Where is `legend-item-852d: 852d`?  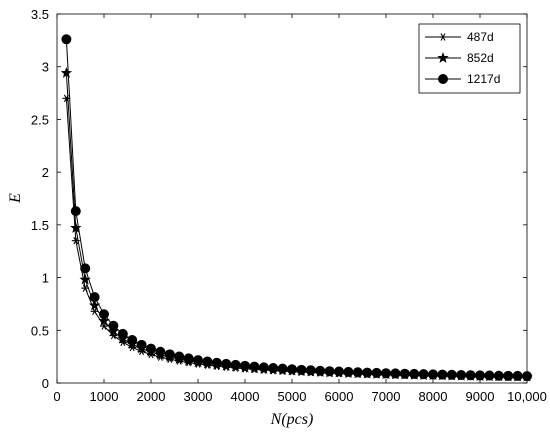
legend-item-852d: 852d is located at coordinates (459, 58).